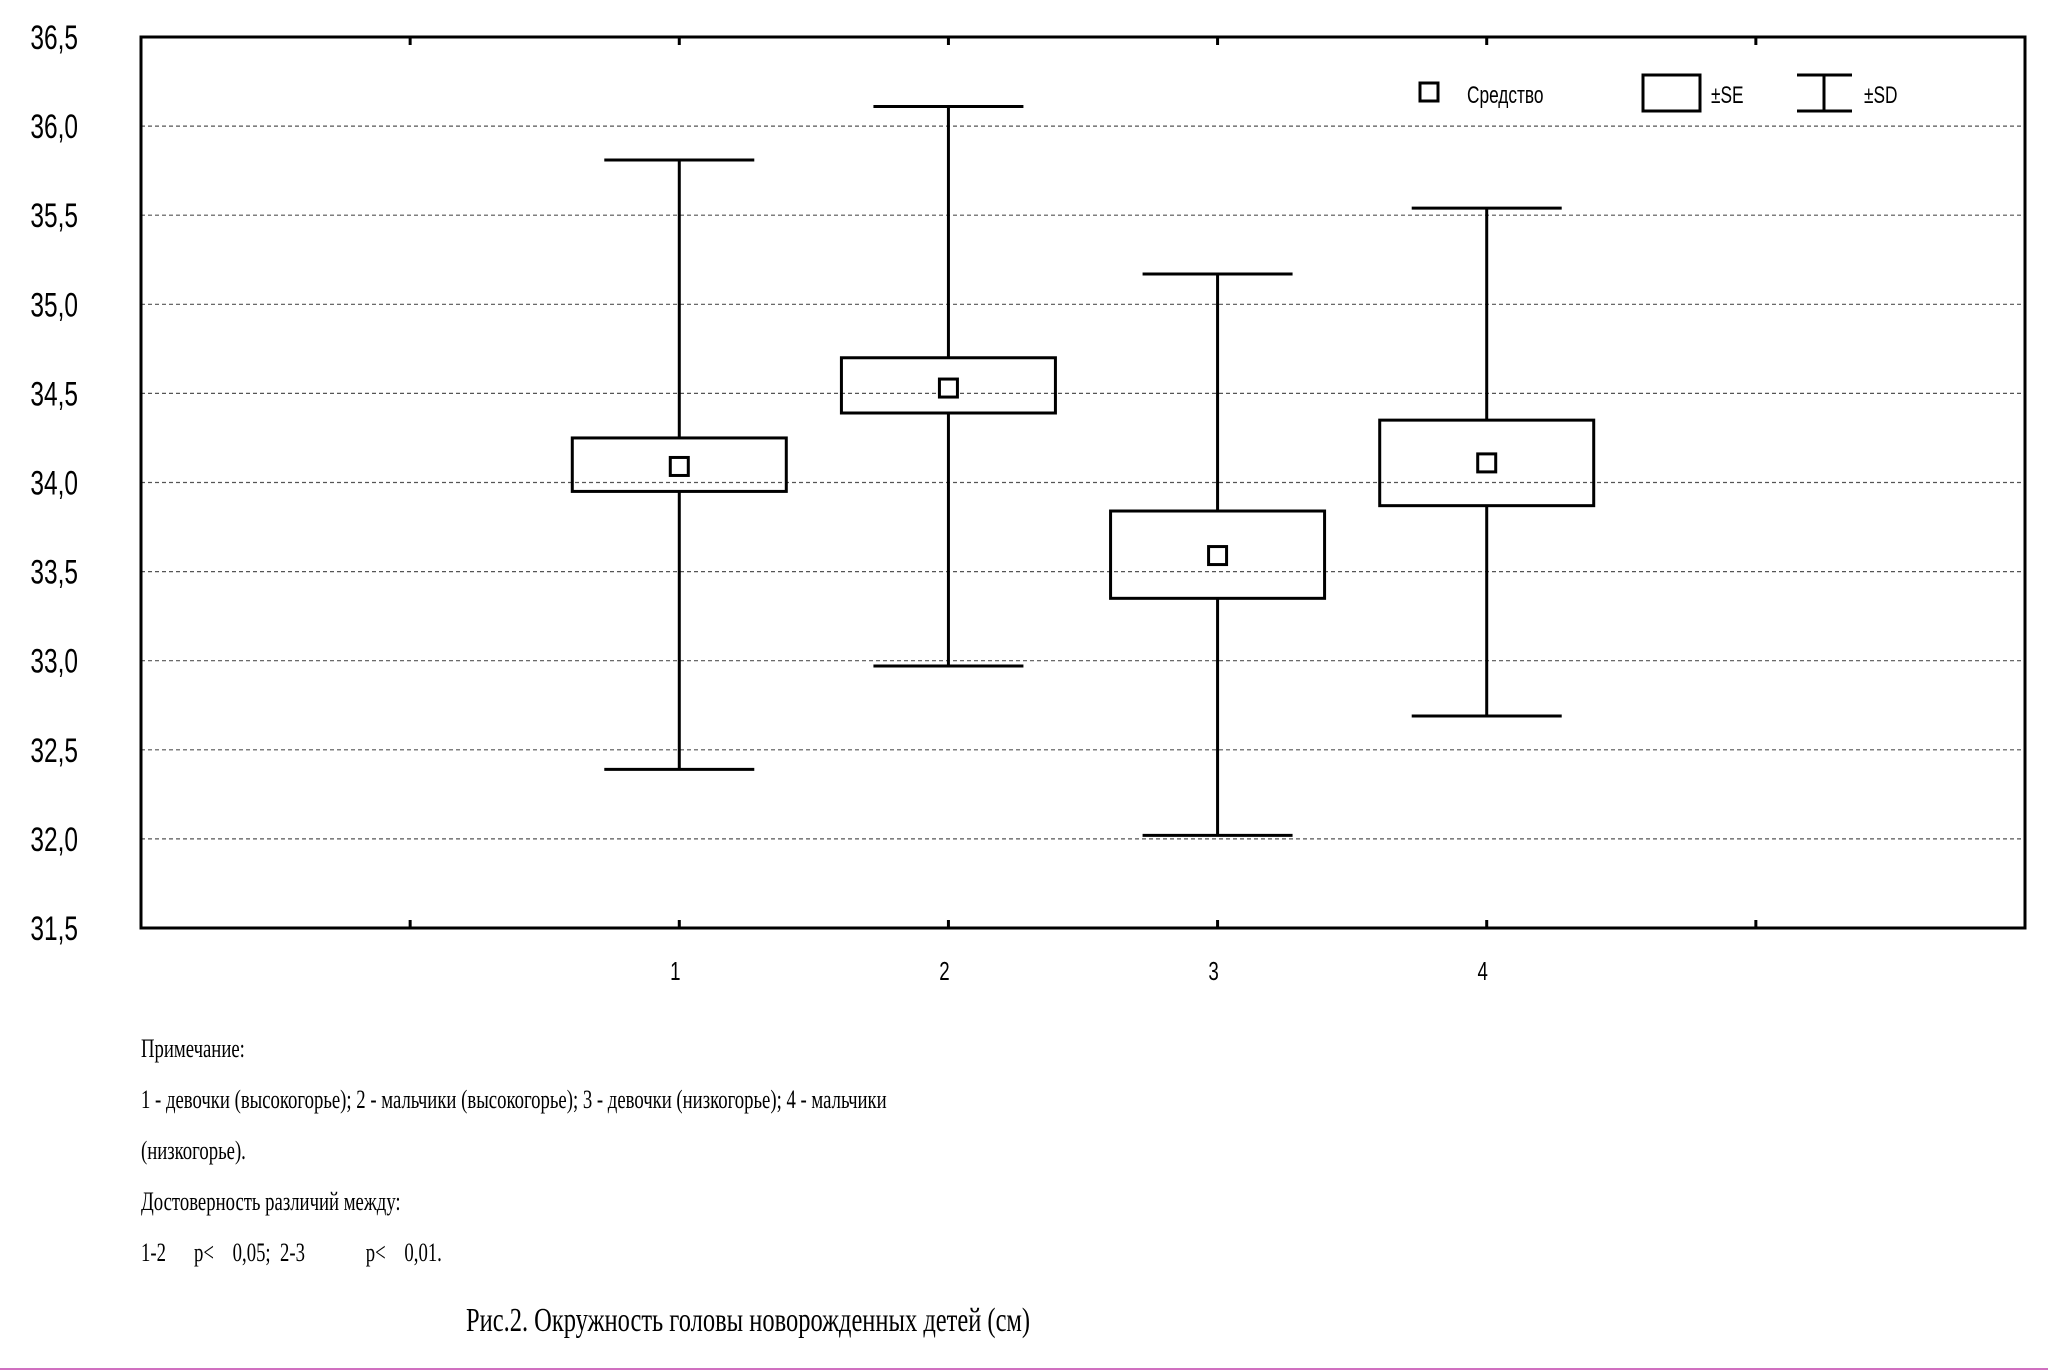  What do you see at coordinates (291, 1252) in the screenshot?
I see `note-significance: 1-2 p< 0,05; 2-3 p< 0,01.` at bounding box center [291, 1252].